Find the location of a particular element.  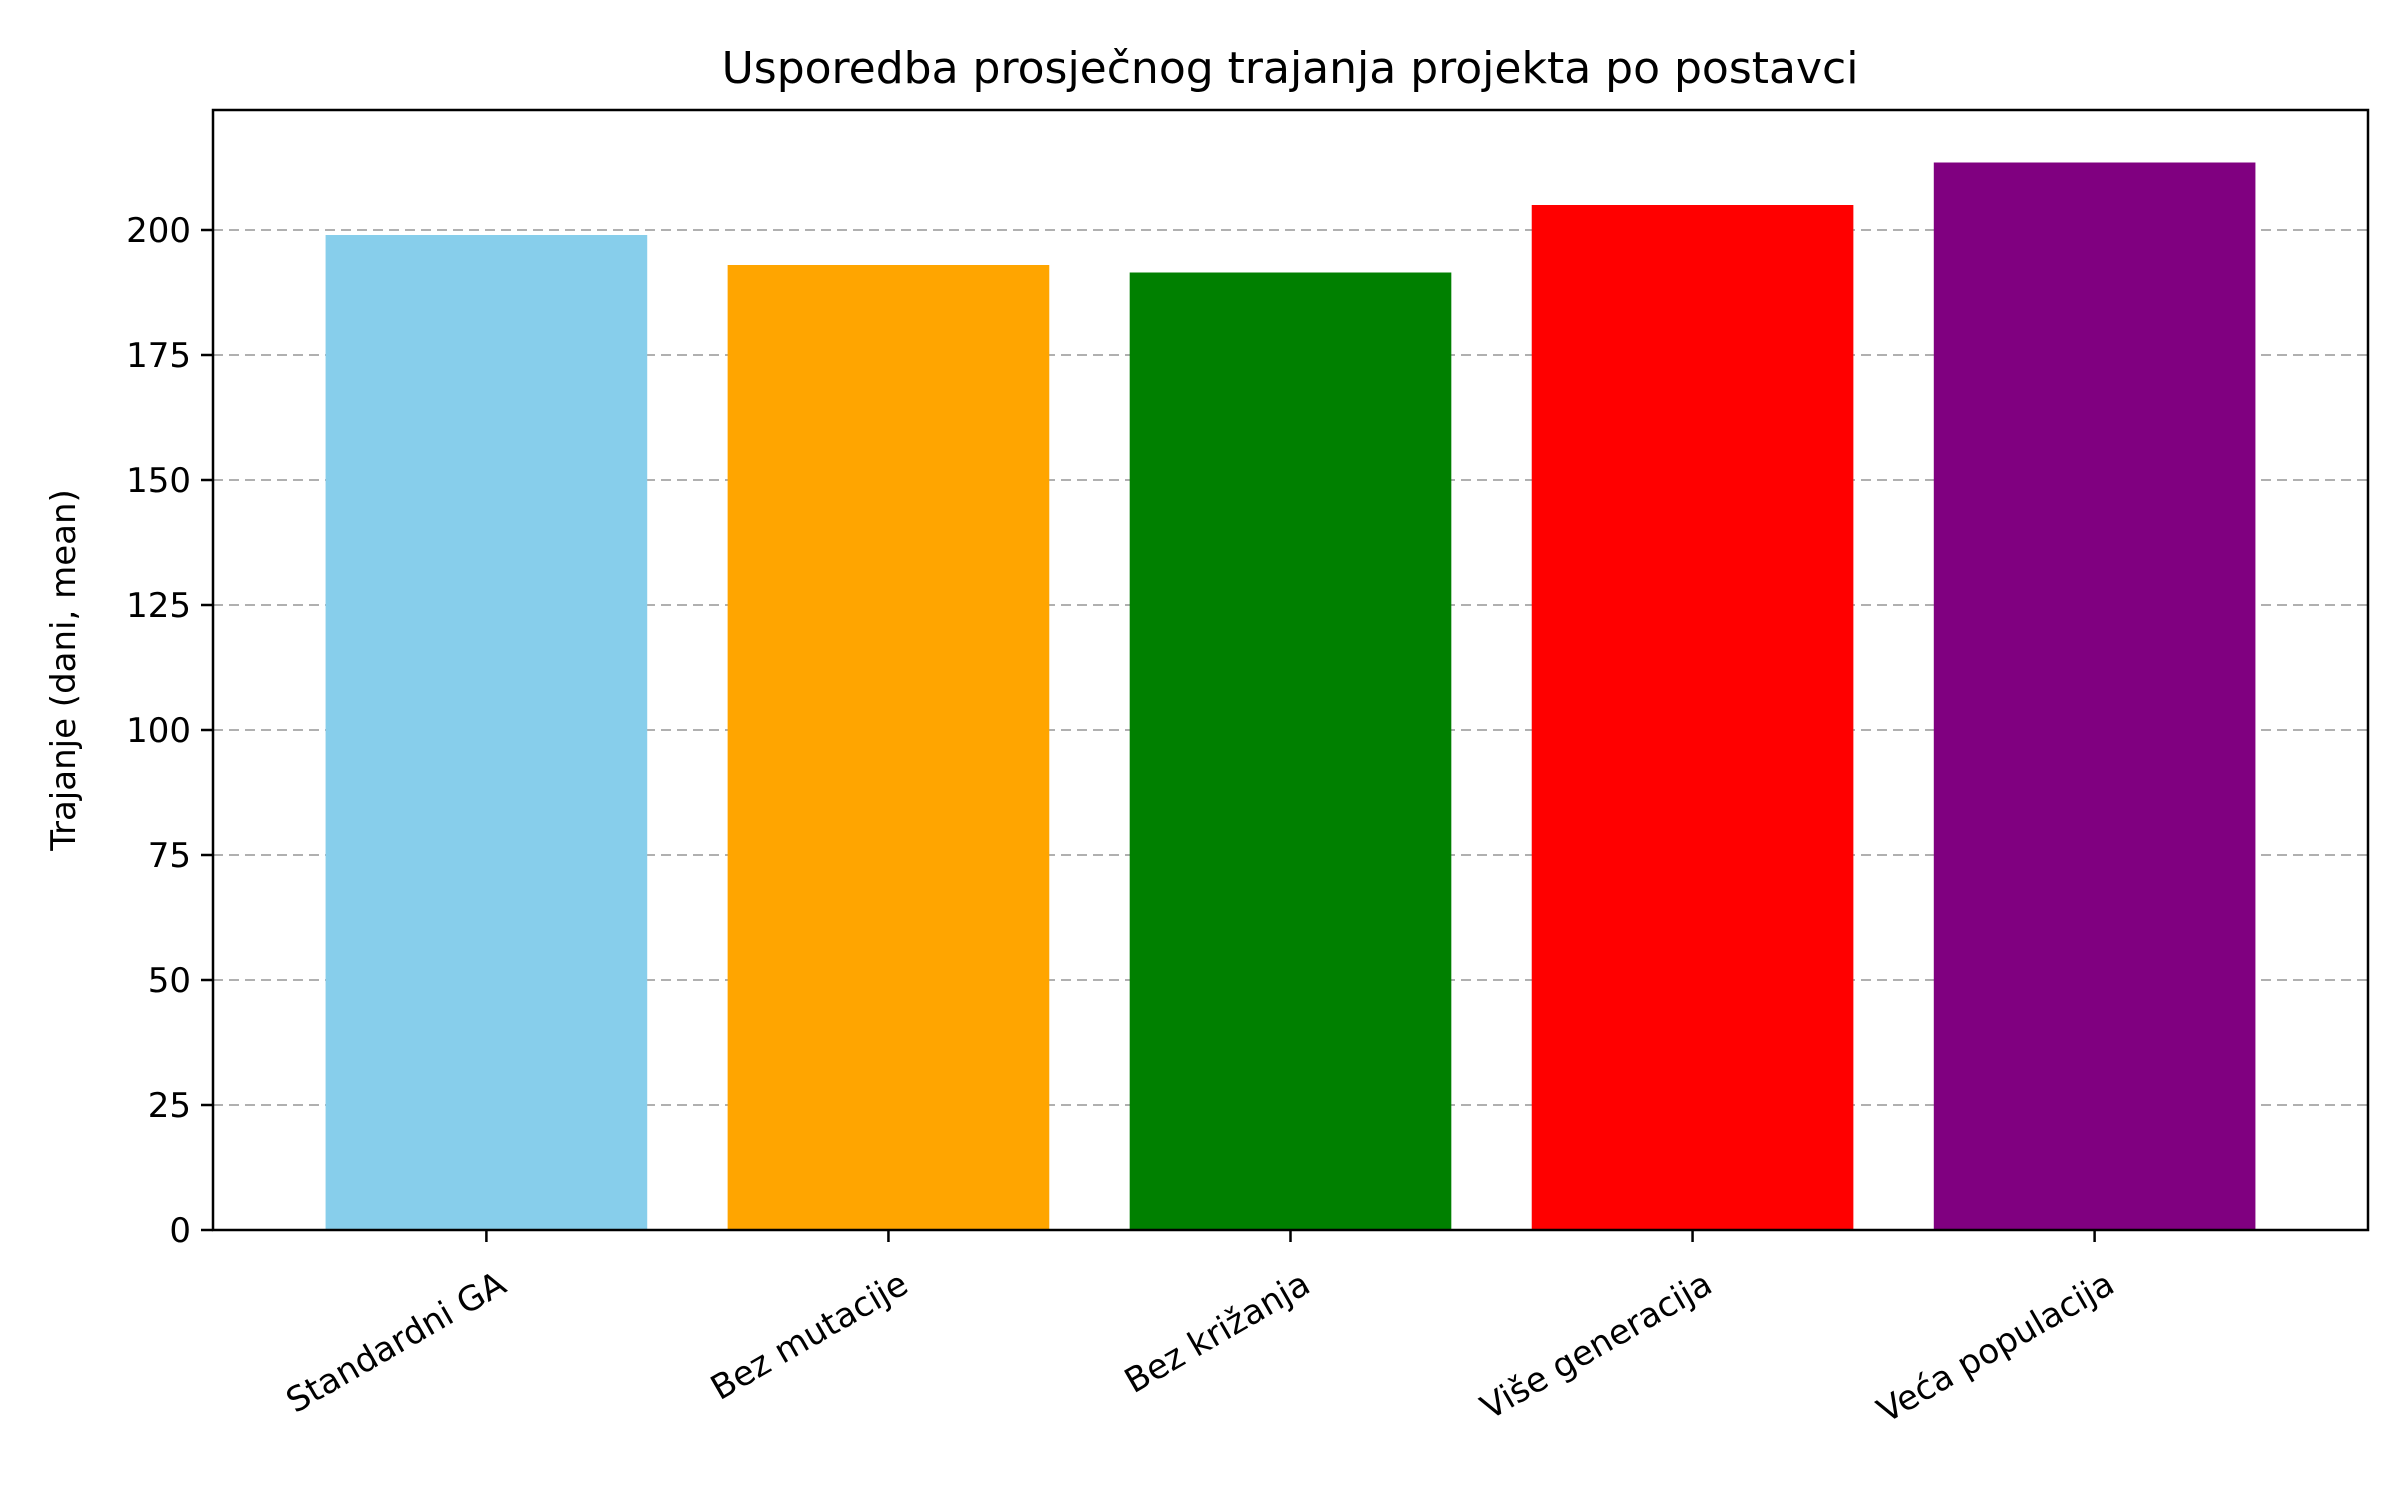

x-tick-label: Bez križanja is located at coordinates (1217, 1333).